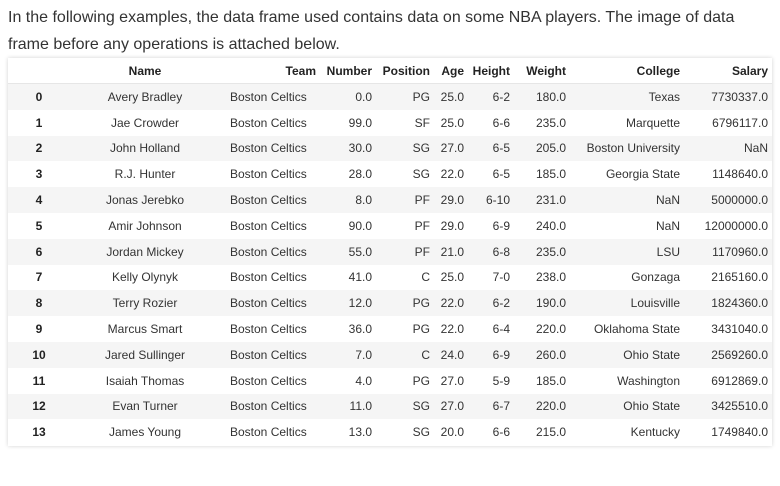  Describe the element at coordinates (39, 354) in the screenshot. I see `row-index: 10` at that location.